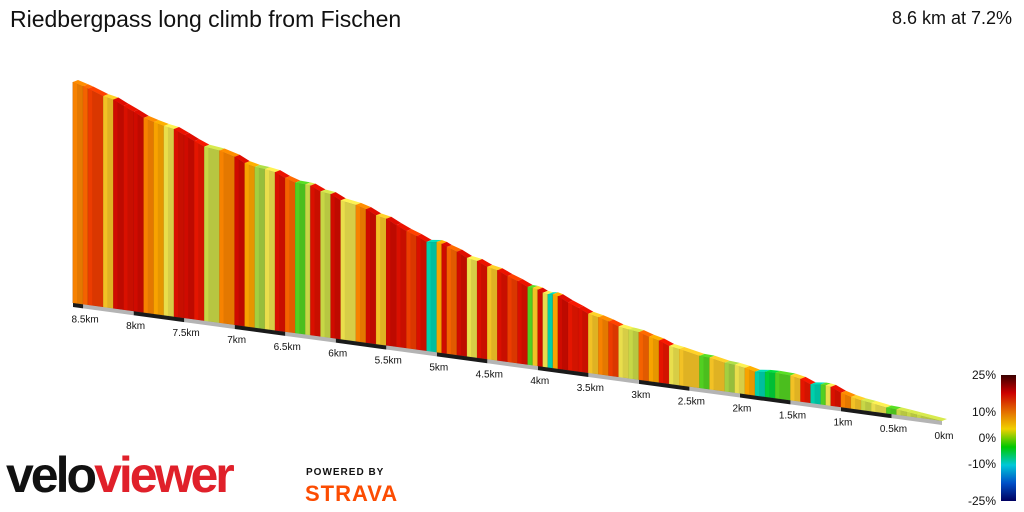 The height and width of the screenshot is (512, 1024). Describe the element at coordinates (982, 464) in the screenshot. I see `legend-label-minus10: -10%` at that location.